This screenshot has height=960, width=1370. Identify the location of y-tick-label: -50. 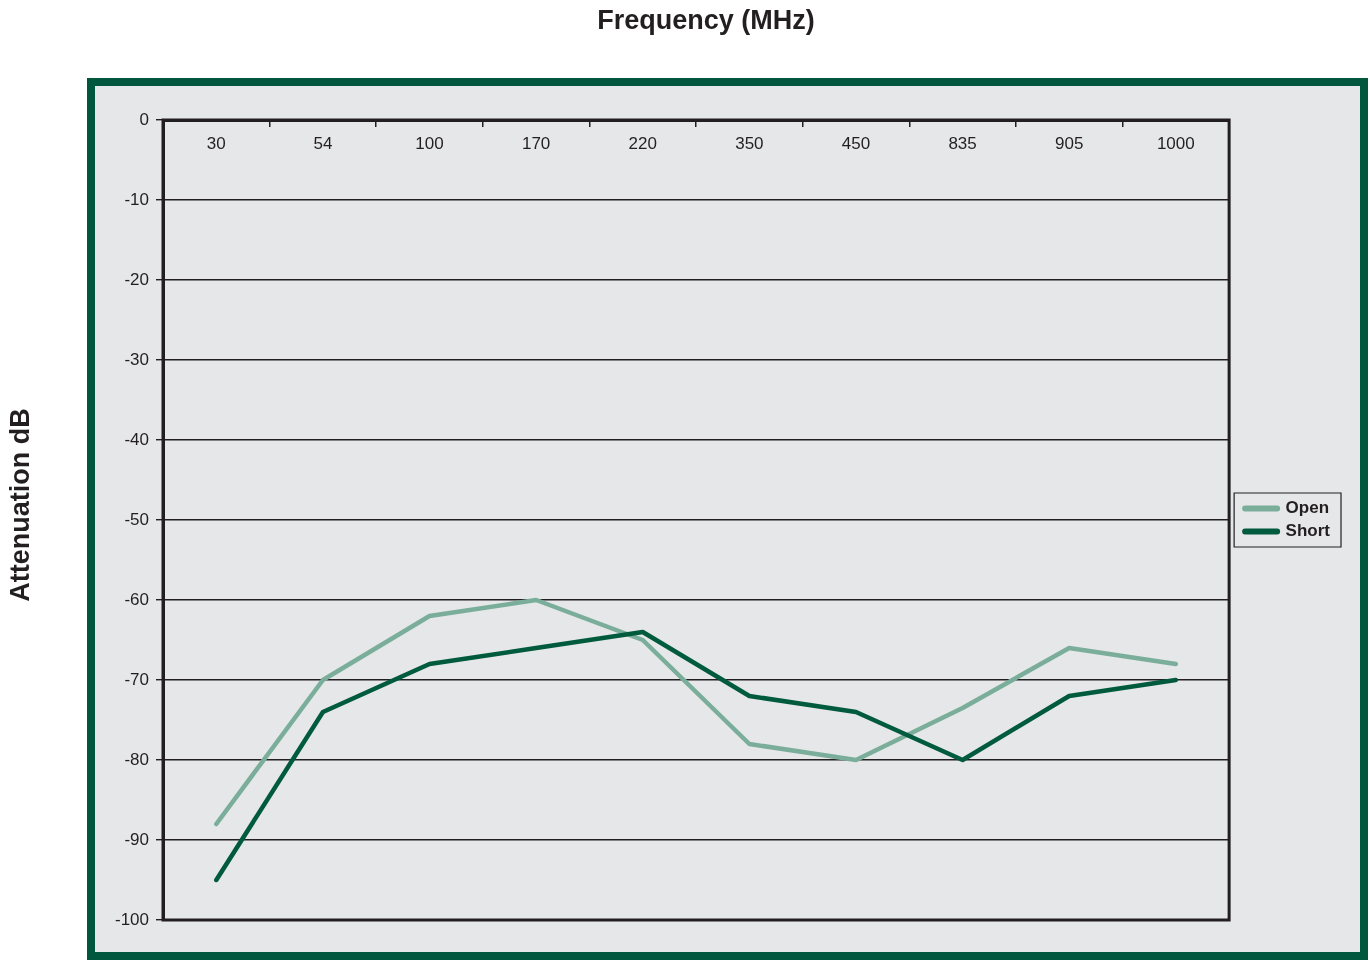
(136, 519).